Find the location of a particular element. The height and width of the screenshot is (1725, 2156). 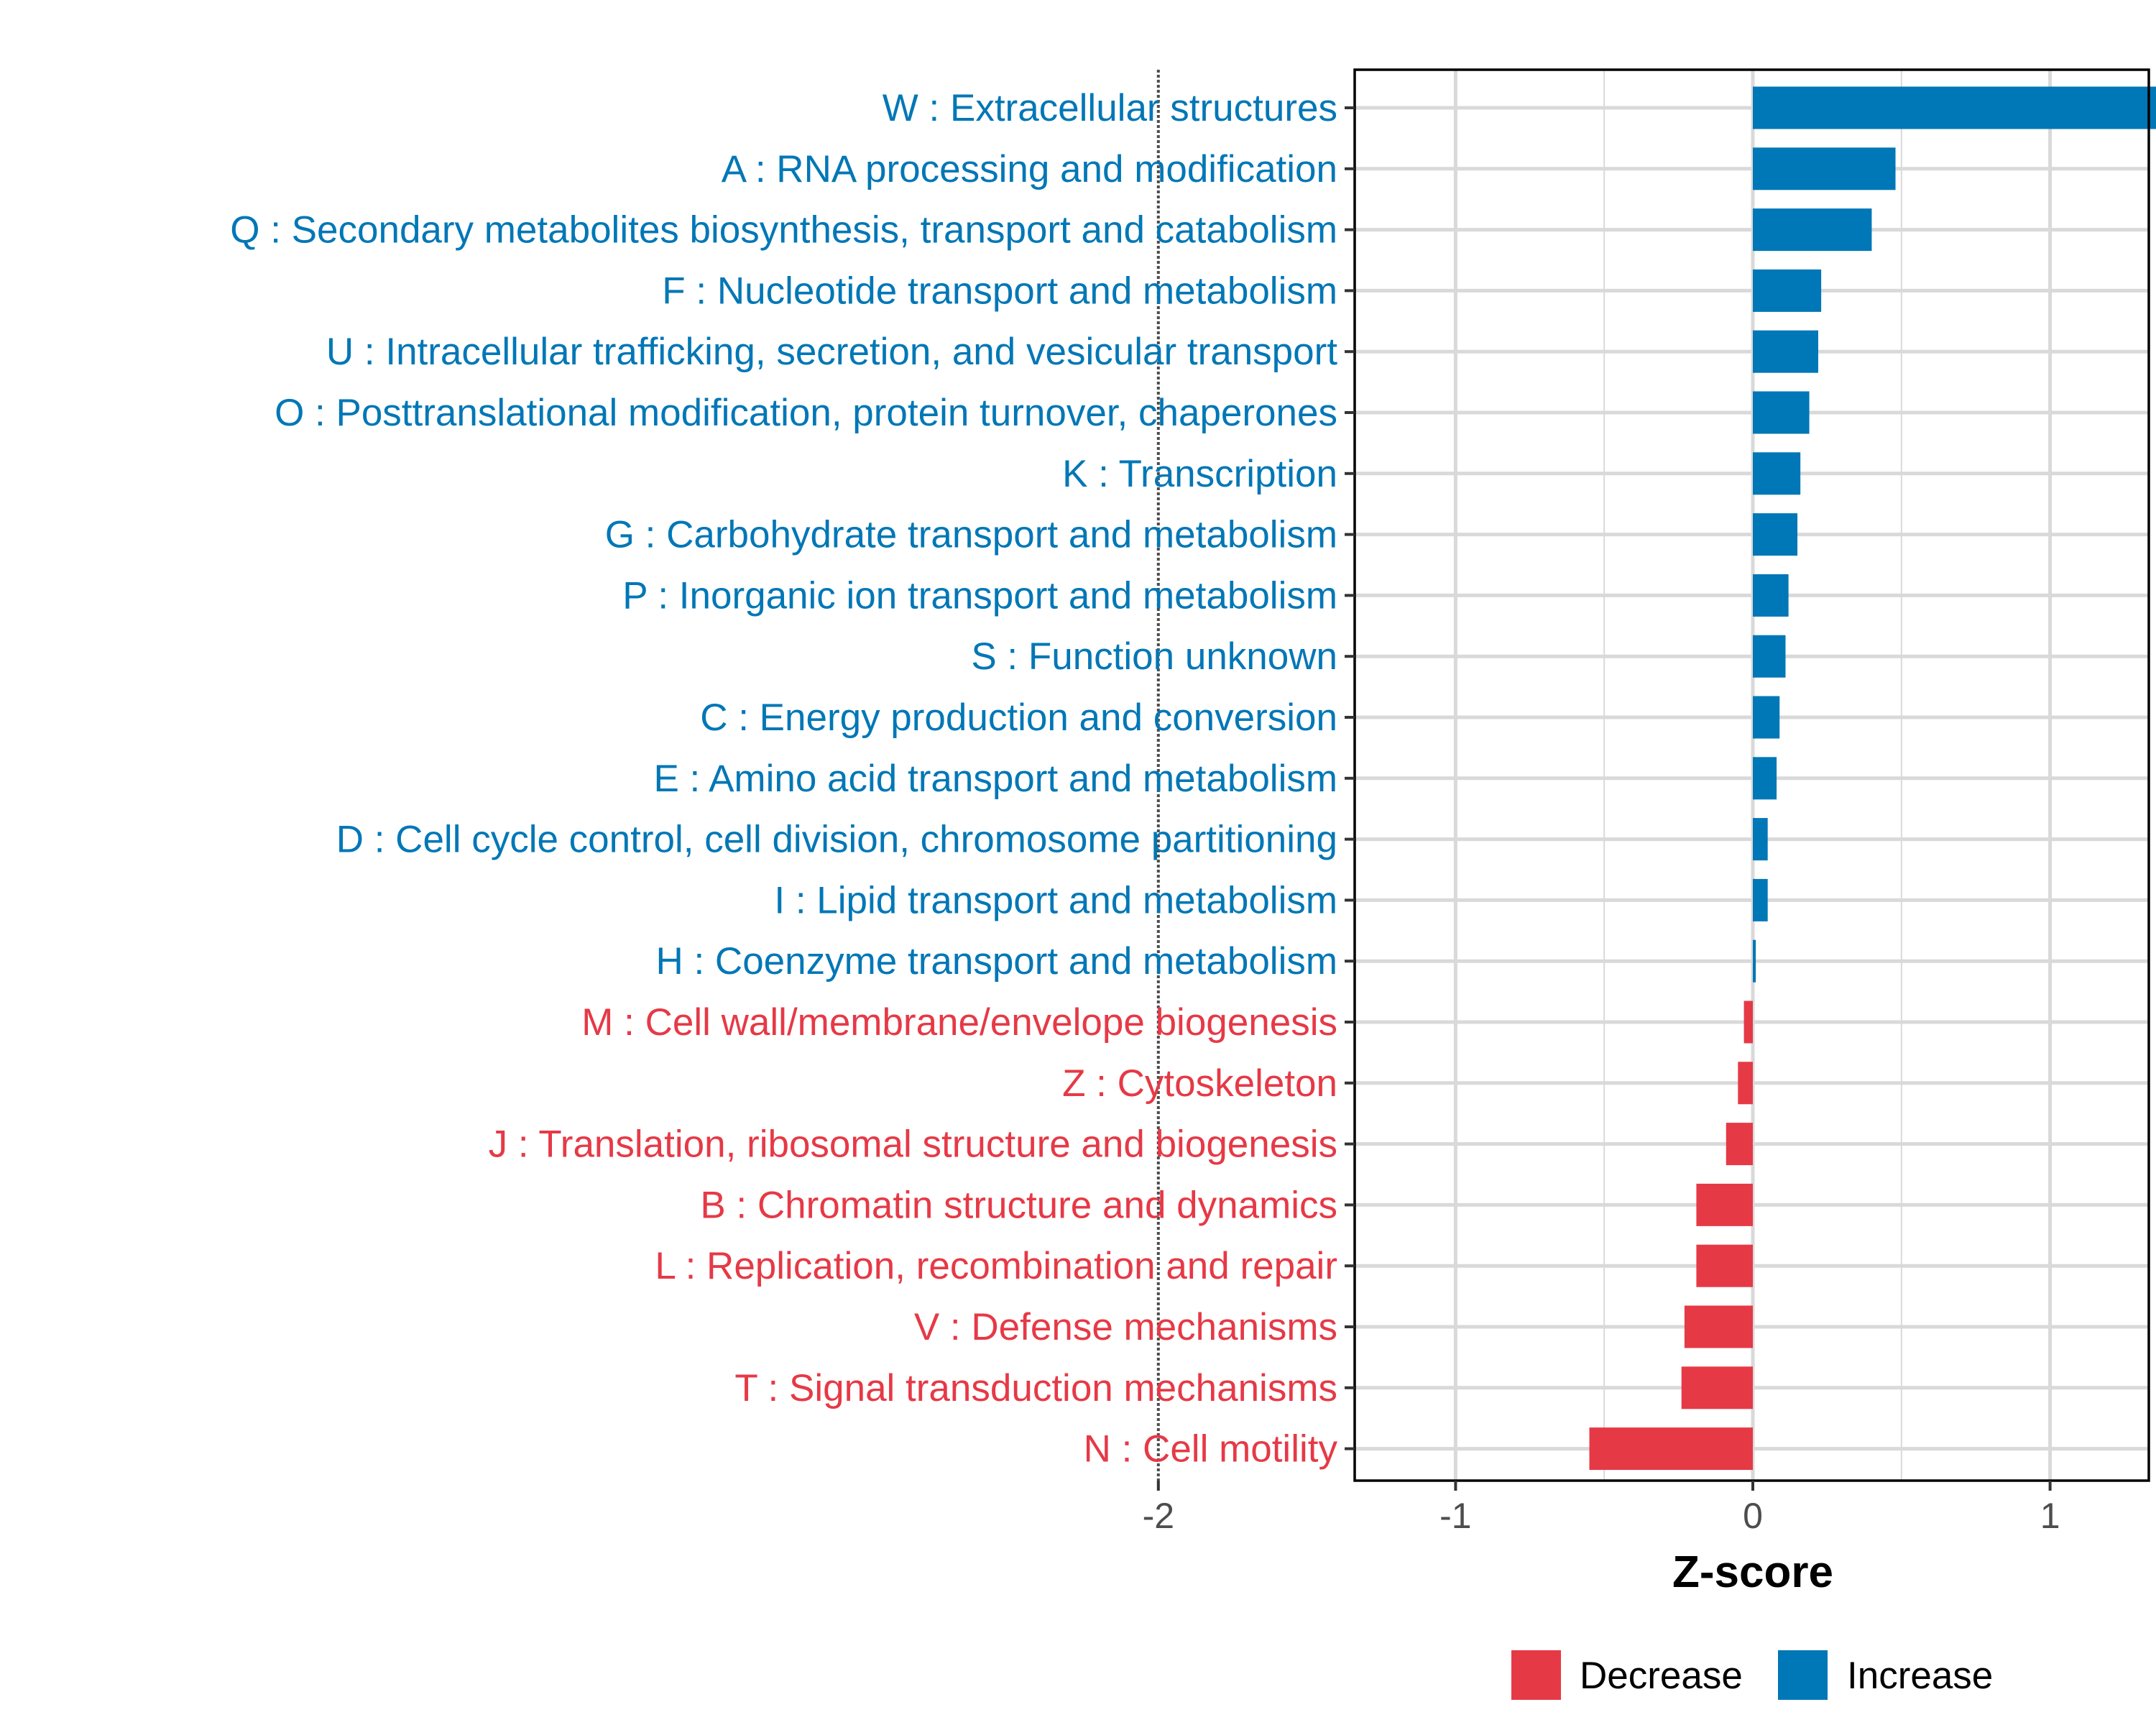

category-label: E : Amino acid transport and metabolism is located at coordinates (995, 779).